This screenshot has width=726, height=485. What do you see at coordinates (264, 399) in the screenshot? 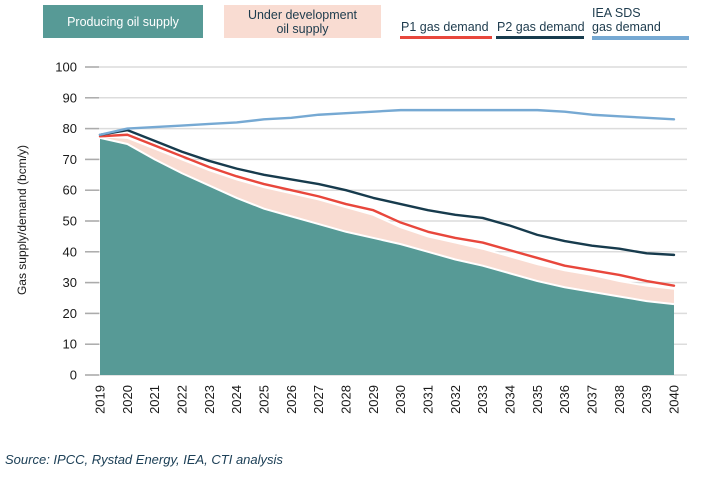
I see `x-tick-label-2025: 2025` at bounding box center [264, 399].